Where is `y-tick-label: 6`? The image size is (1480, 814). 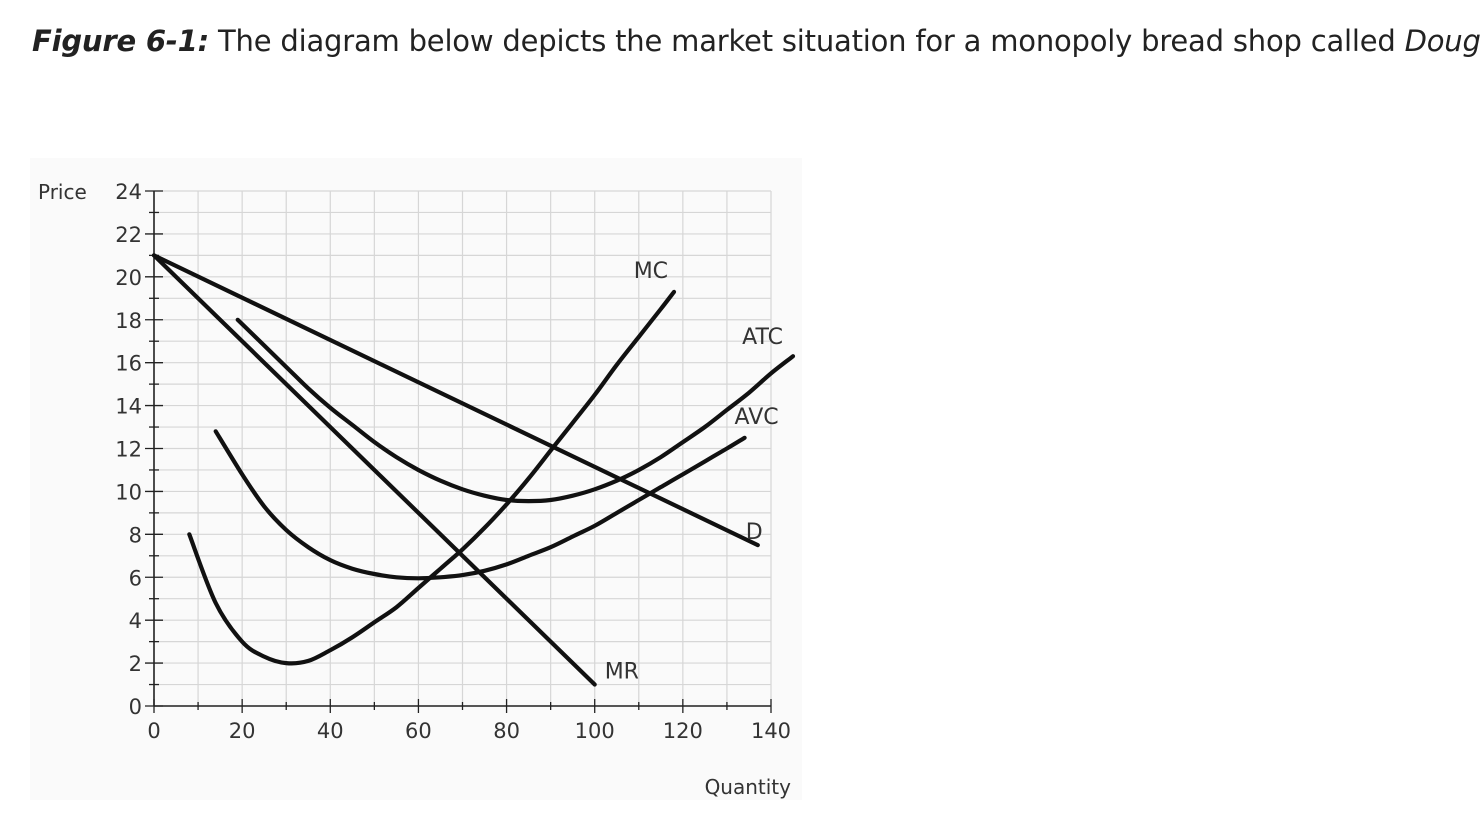
y-tick-label: 6 is located at coordinates (135, 578).